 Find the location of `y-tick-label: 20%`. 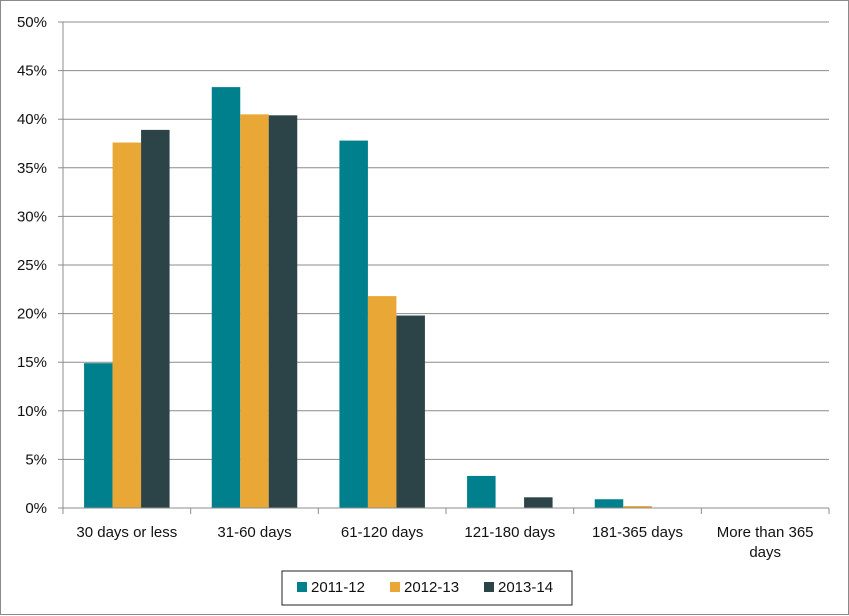

y-tick-label: 20% is located at coordinates (32, 314).